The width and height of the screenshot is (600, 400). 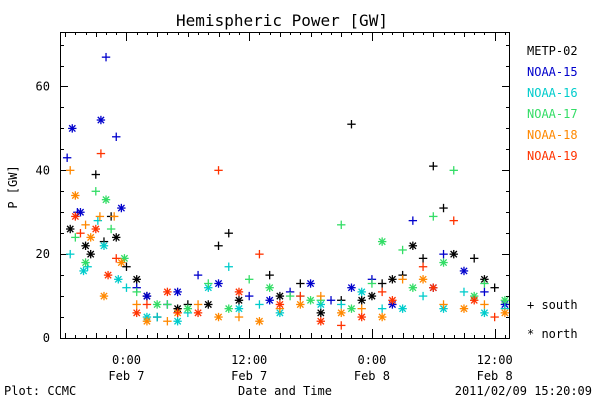 What do you see at coordinates (285, 391) in the screenshot?
I see `x-axis-label: Date and Time` at bounding box center [285, 391].